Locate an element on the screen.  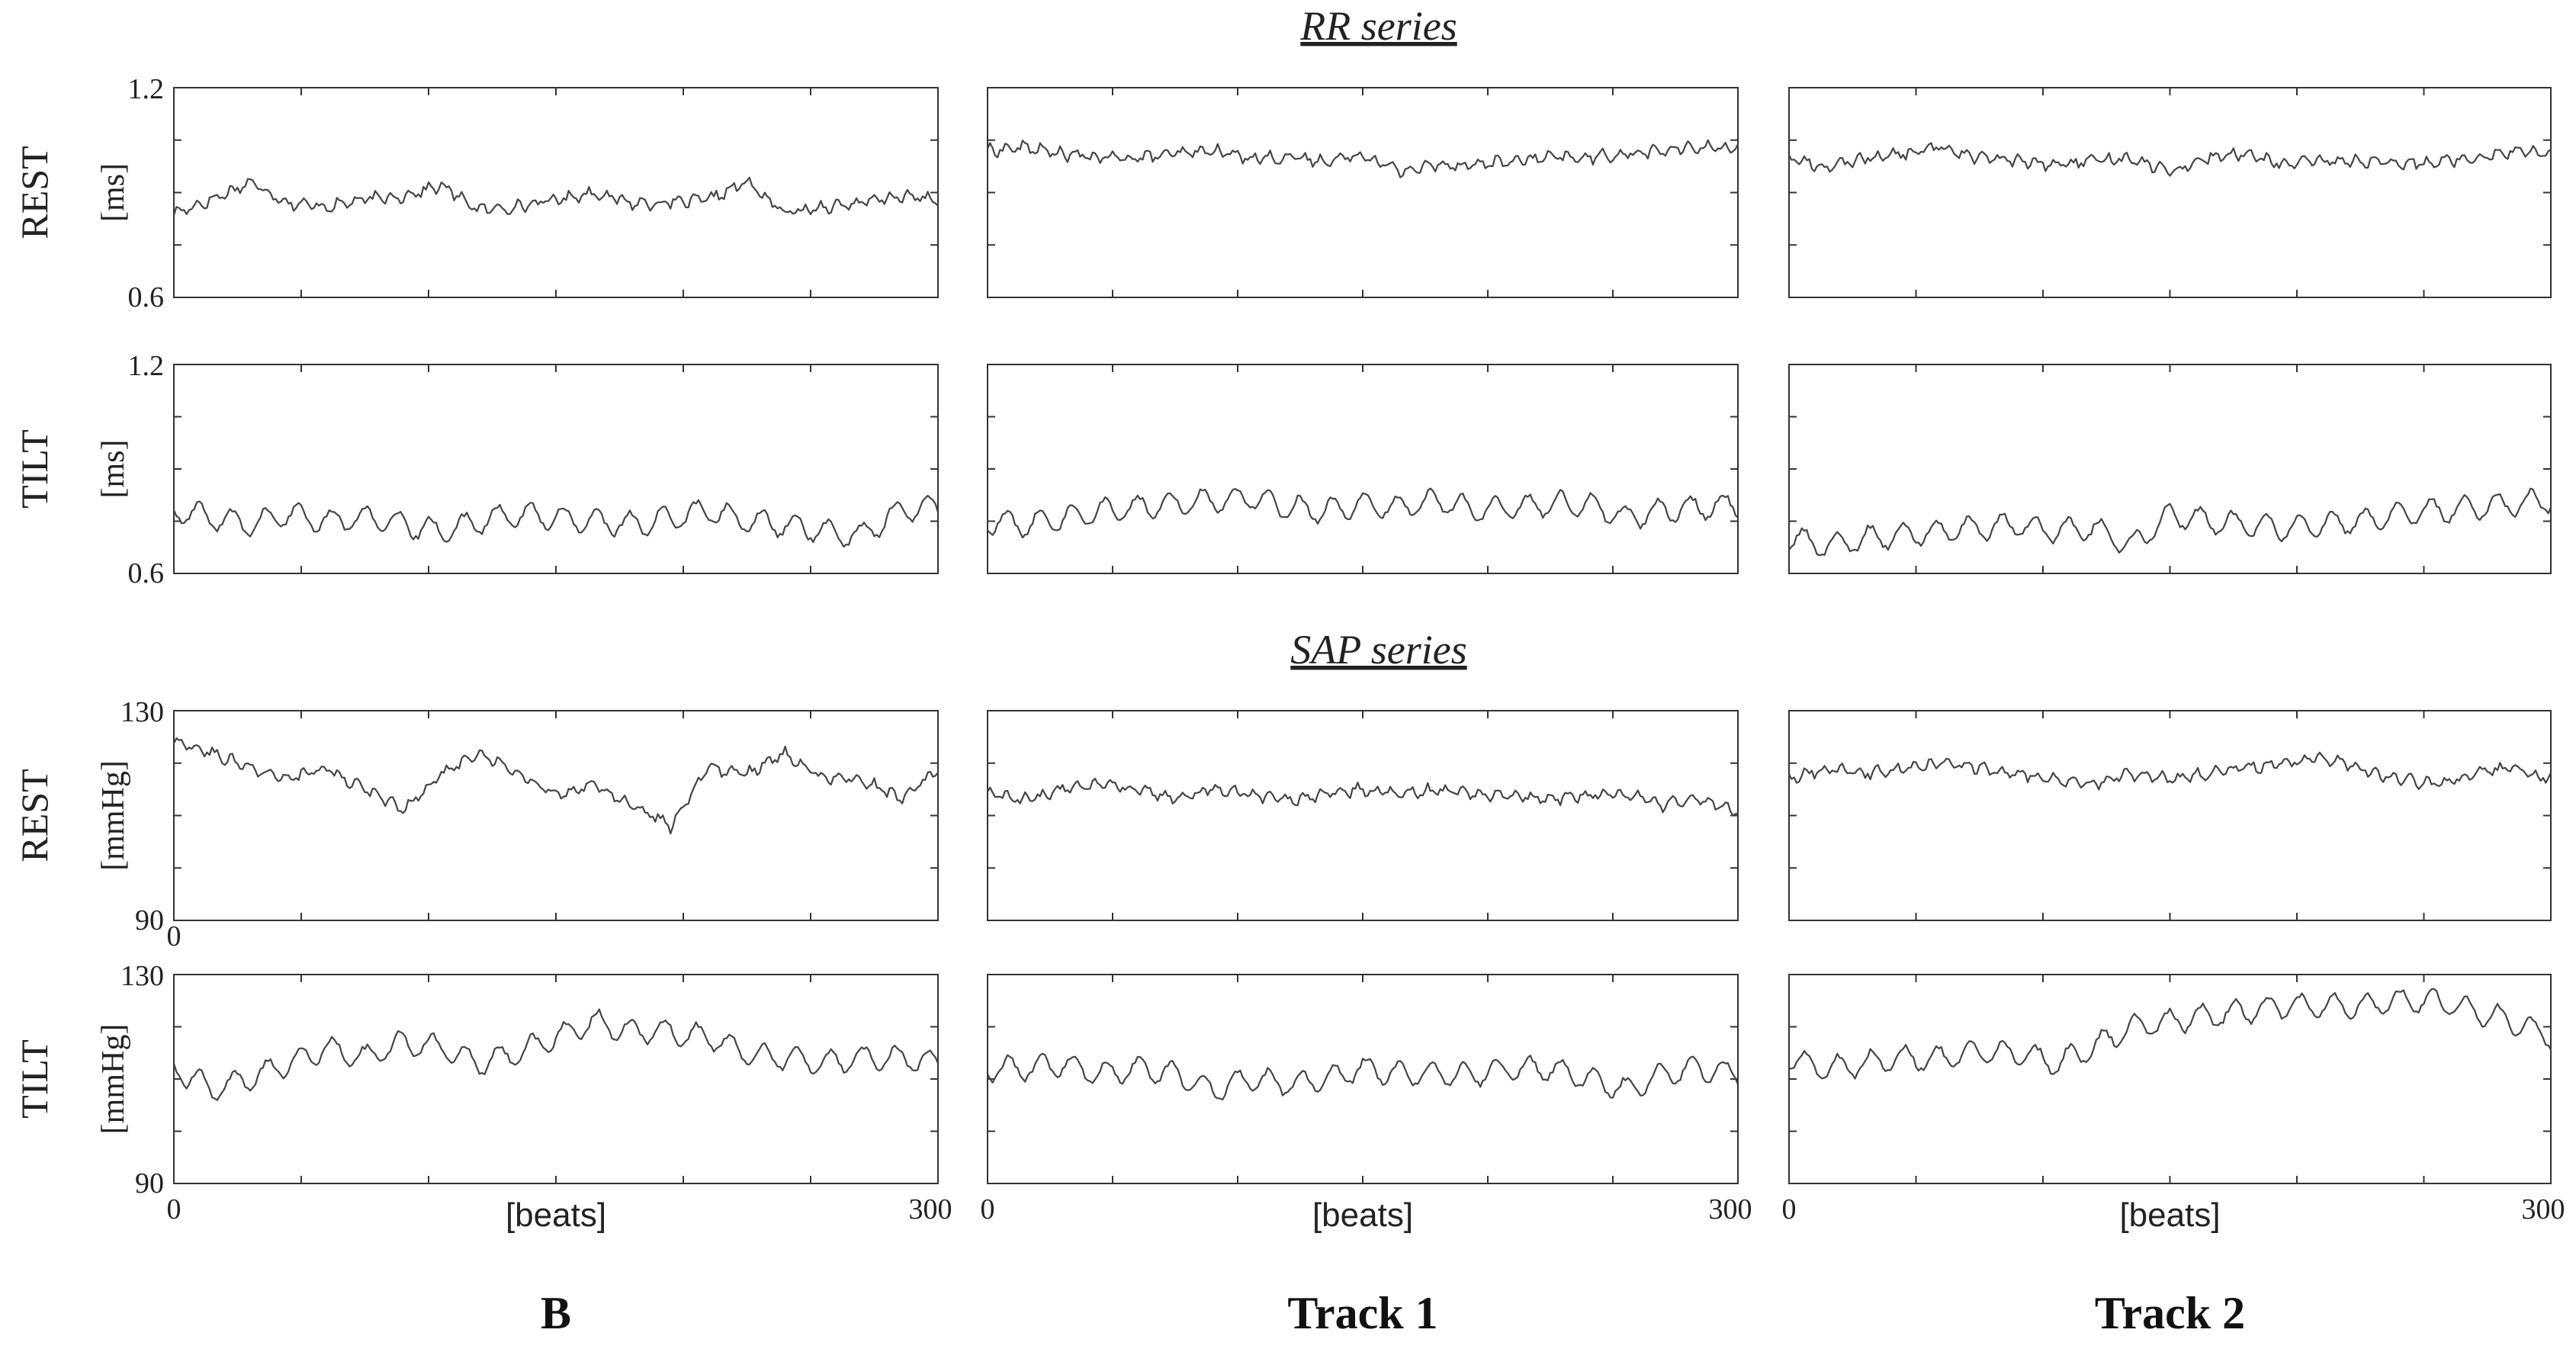
section-title: SAP series is located at coordinates (1378, 650).